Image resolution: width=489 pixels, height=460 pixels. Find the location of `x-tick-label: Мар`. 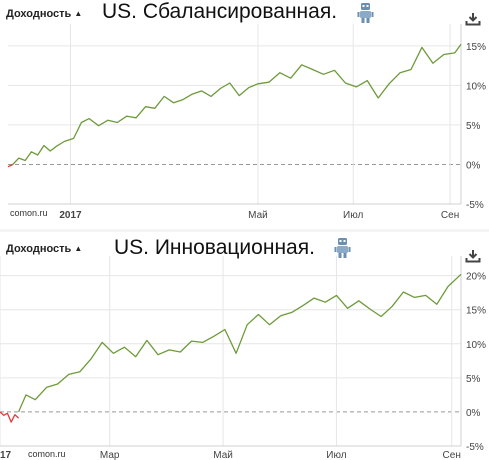

x-tick-label: Мар is located at coordinates (110, 455).